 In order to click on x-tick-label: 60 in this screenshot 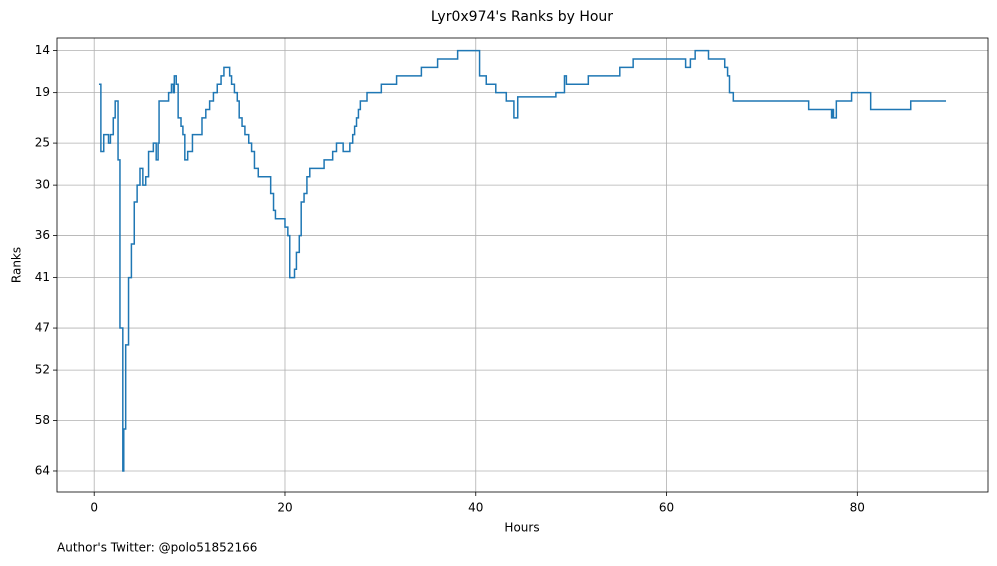, I will do `click(666, 508)`.